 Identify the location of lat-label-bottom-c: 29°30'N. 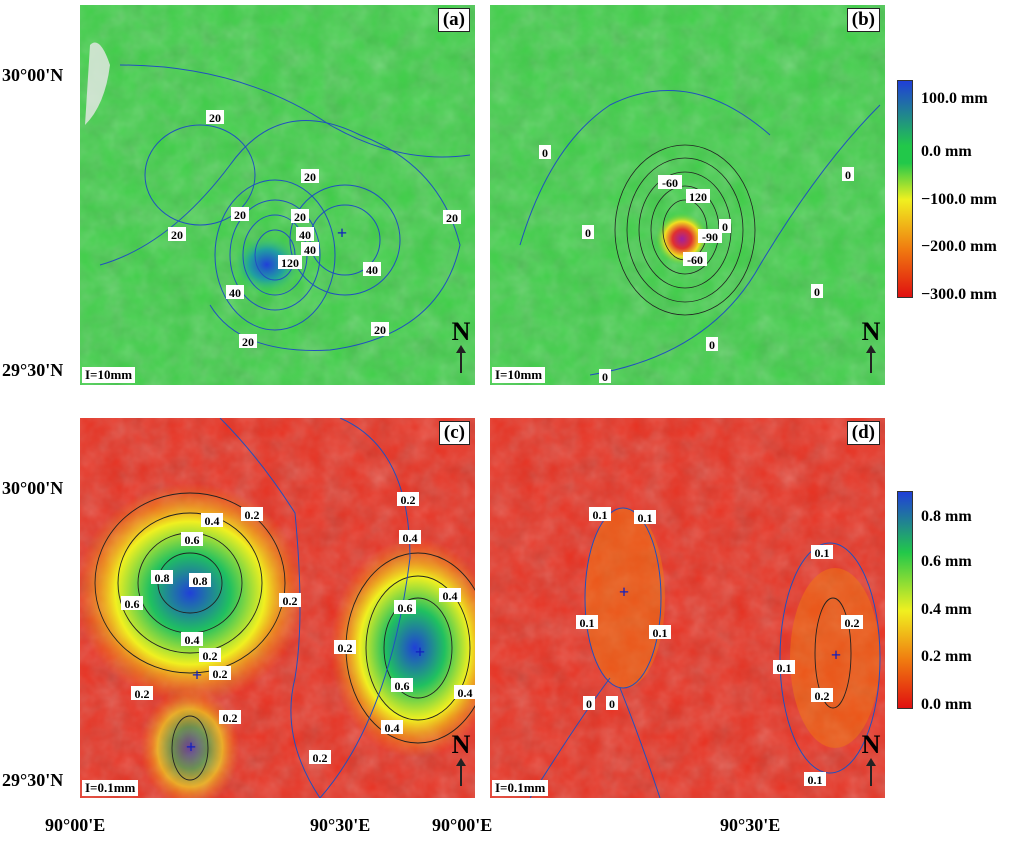
(33, 780).